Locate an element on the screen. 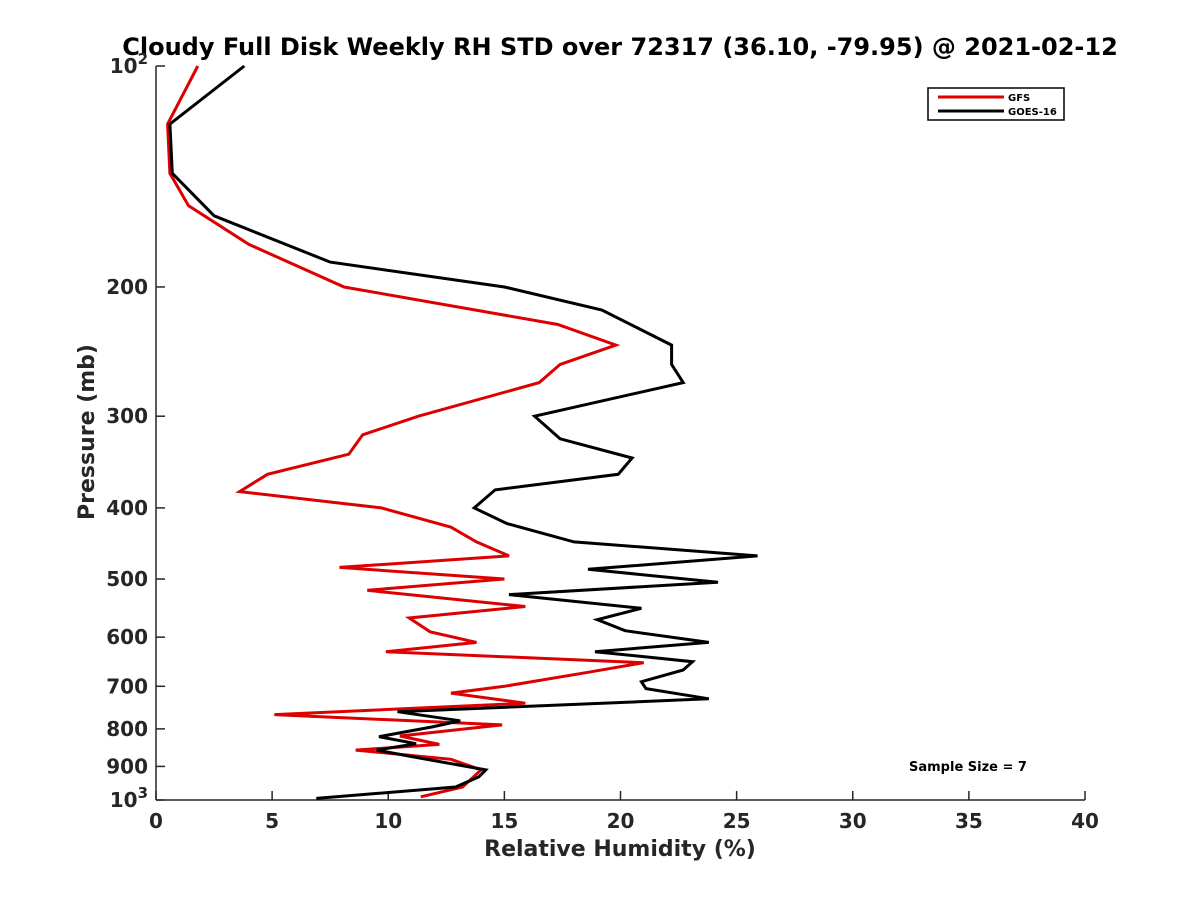 Image resolution: width=1200 pixels, height=900 pixels. x-tick-label-20: 20 is located at coordinates (621, 821).